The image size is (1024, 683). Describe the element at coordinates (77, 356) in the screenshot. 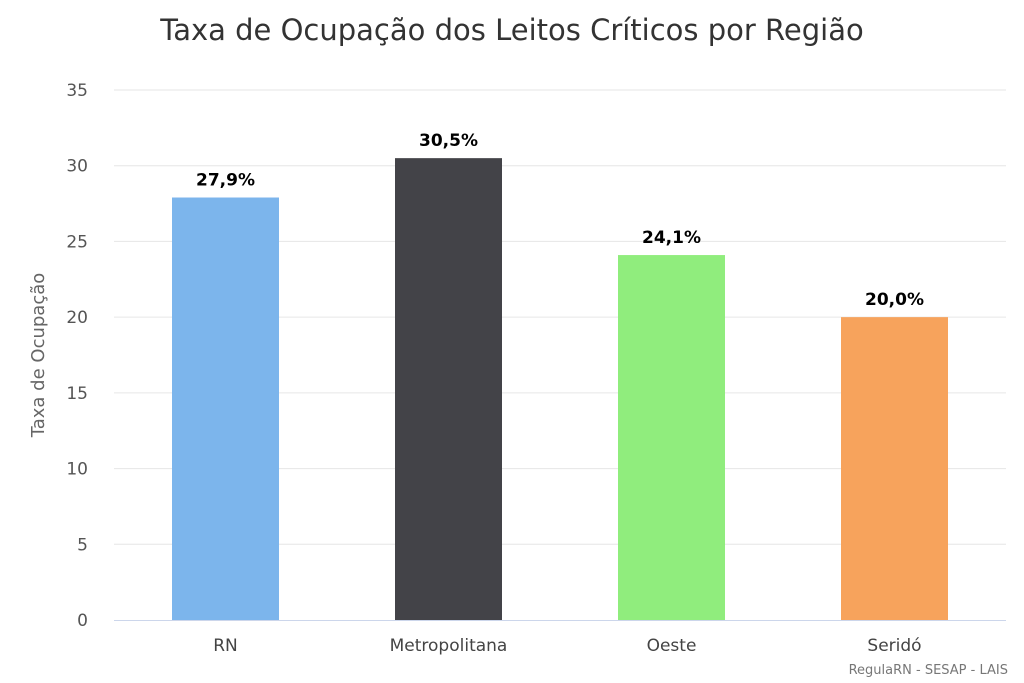

I see `y-axis-ticks: 0 5 10 15 20 25 30 35` at that location.